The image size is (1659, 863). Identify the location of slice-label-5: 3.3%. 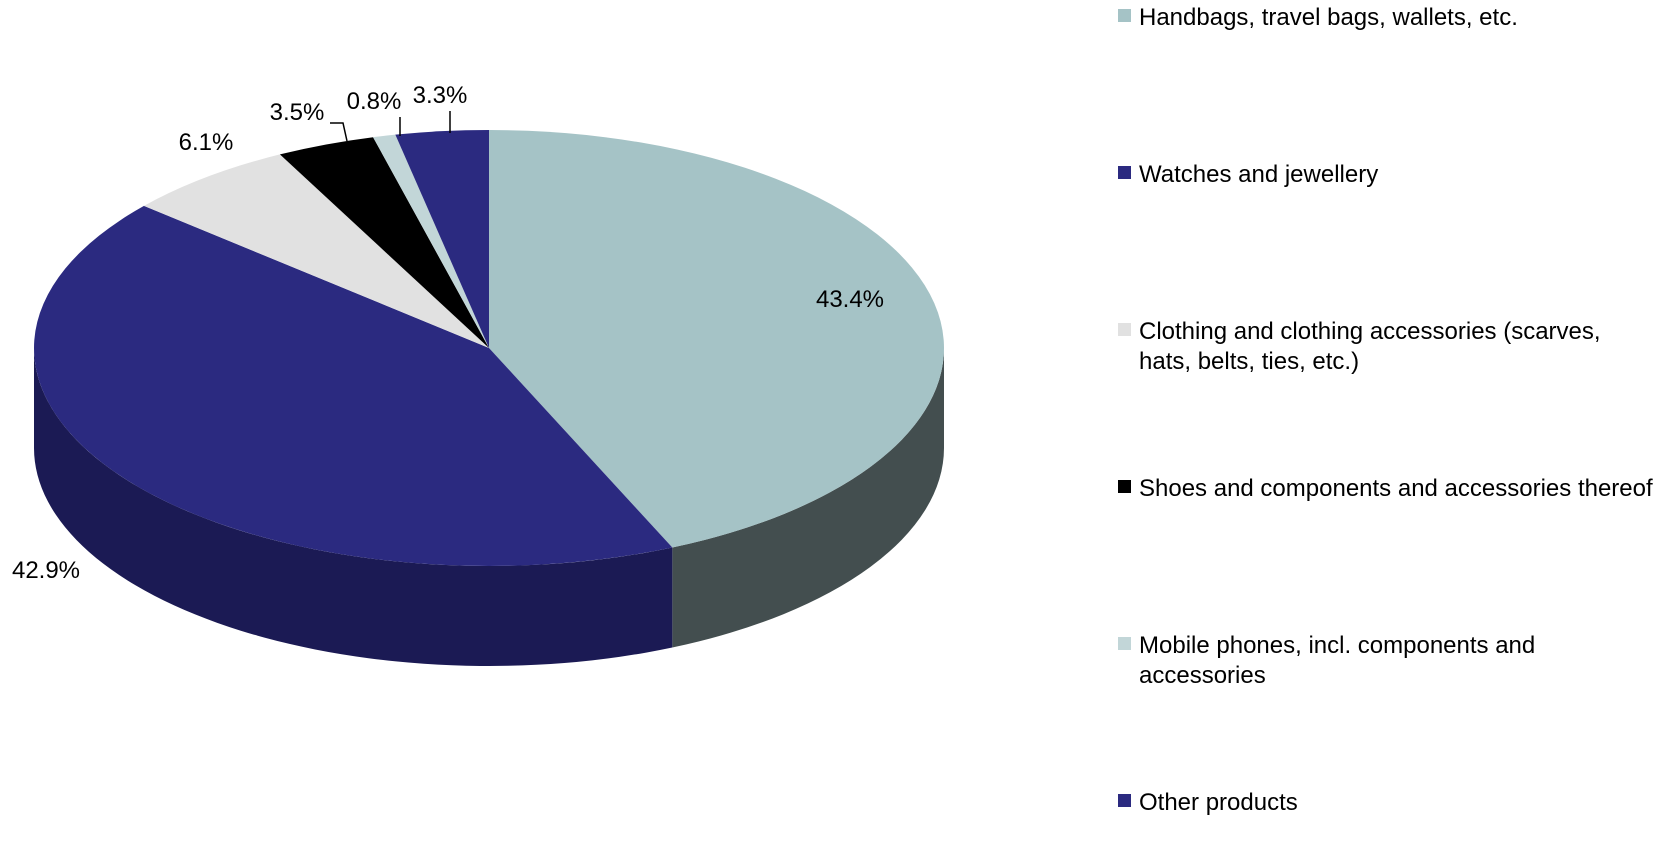
(440, 95).